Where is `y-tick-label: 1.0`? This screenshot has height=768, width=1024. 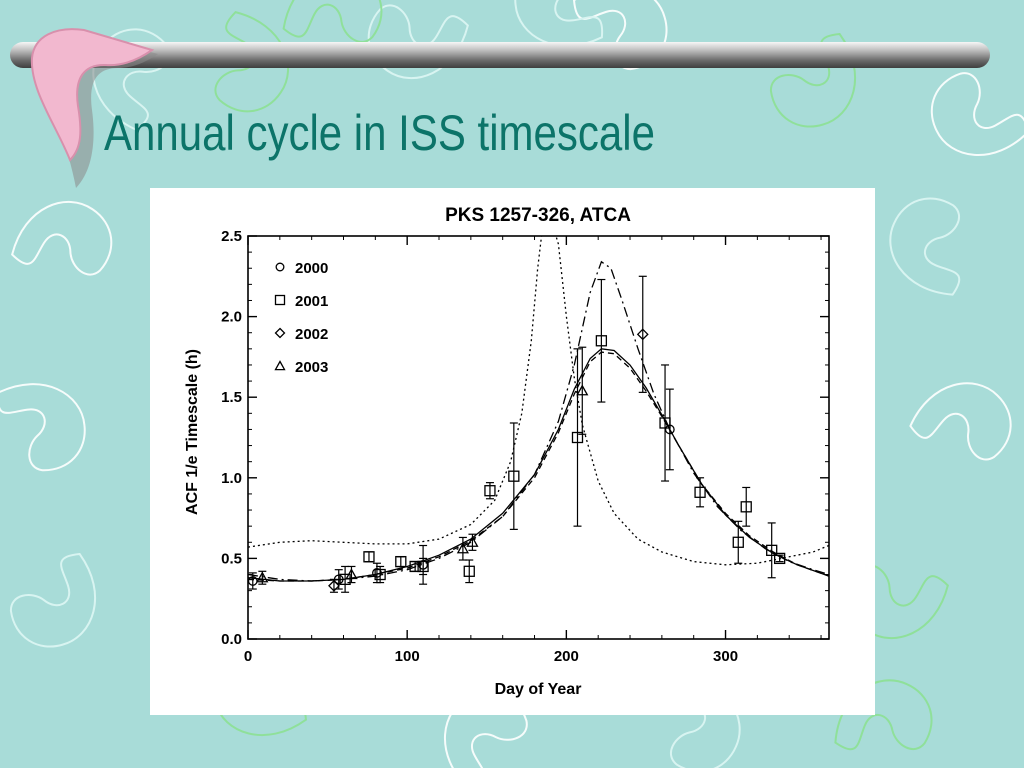 y-tick-label: 1.0 is located at coordinates (231, 478).